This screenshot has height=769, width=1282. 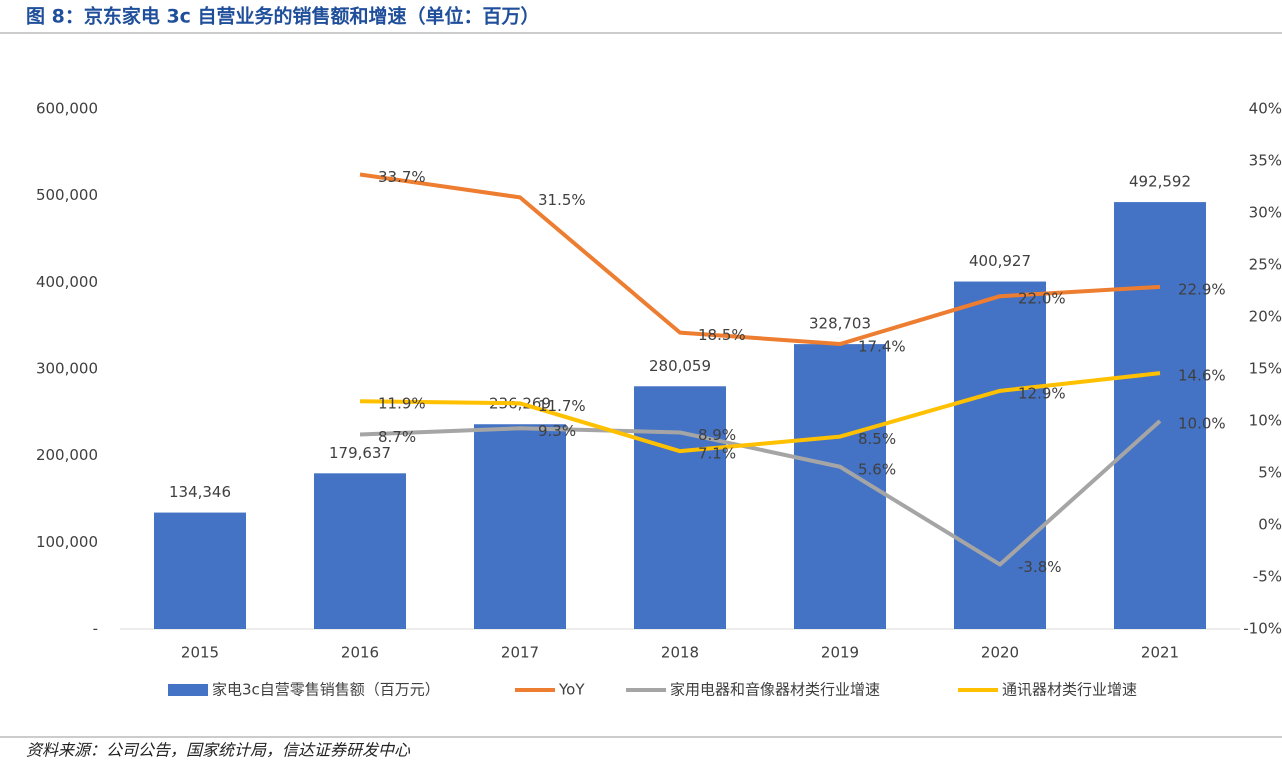 What do you see at coordinates (1160, 653) in the screenshot?
I see `x-tick-label: 2021` at bounding box center [1160, 653].